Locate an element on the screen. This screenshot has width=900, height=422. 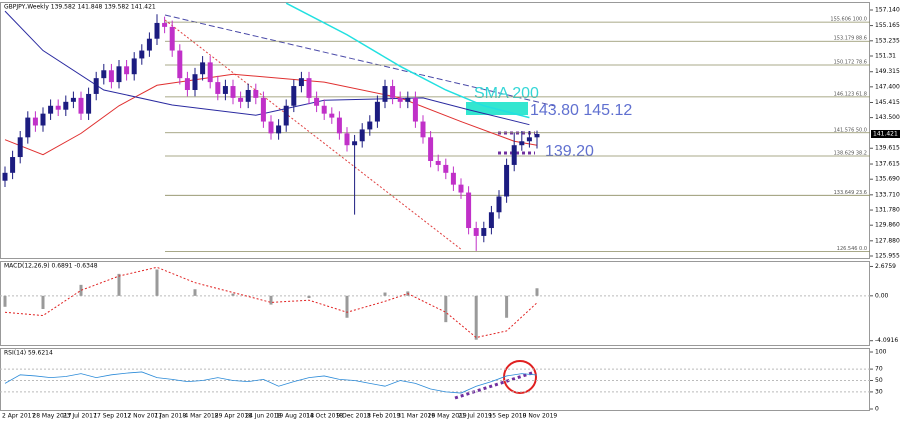
y-tick-label: 125.955 is located at coordinates (887, 256).